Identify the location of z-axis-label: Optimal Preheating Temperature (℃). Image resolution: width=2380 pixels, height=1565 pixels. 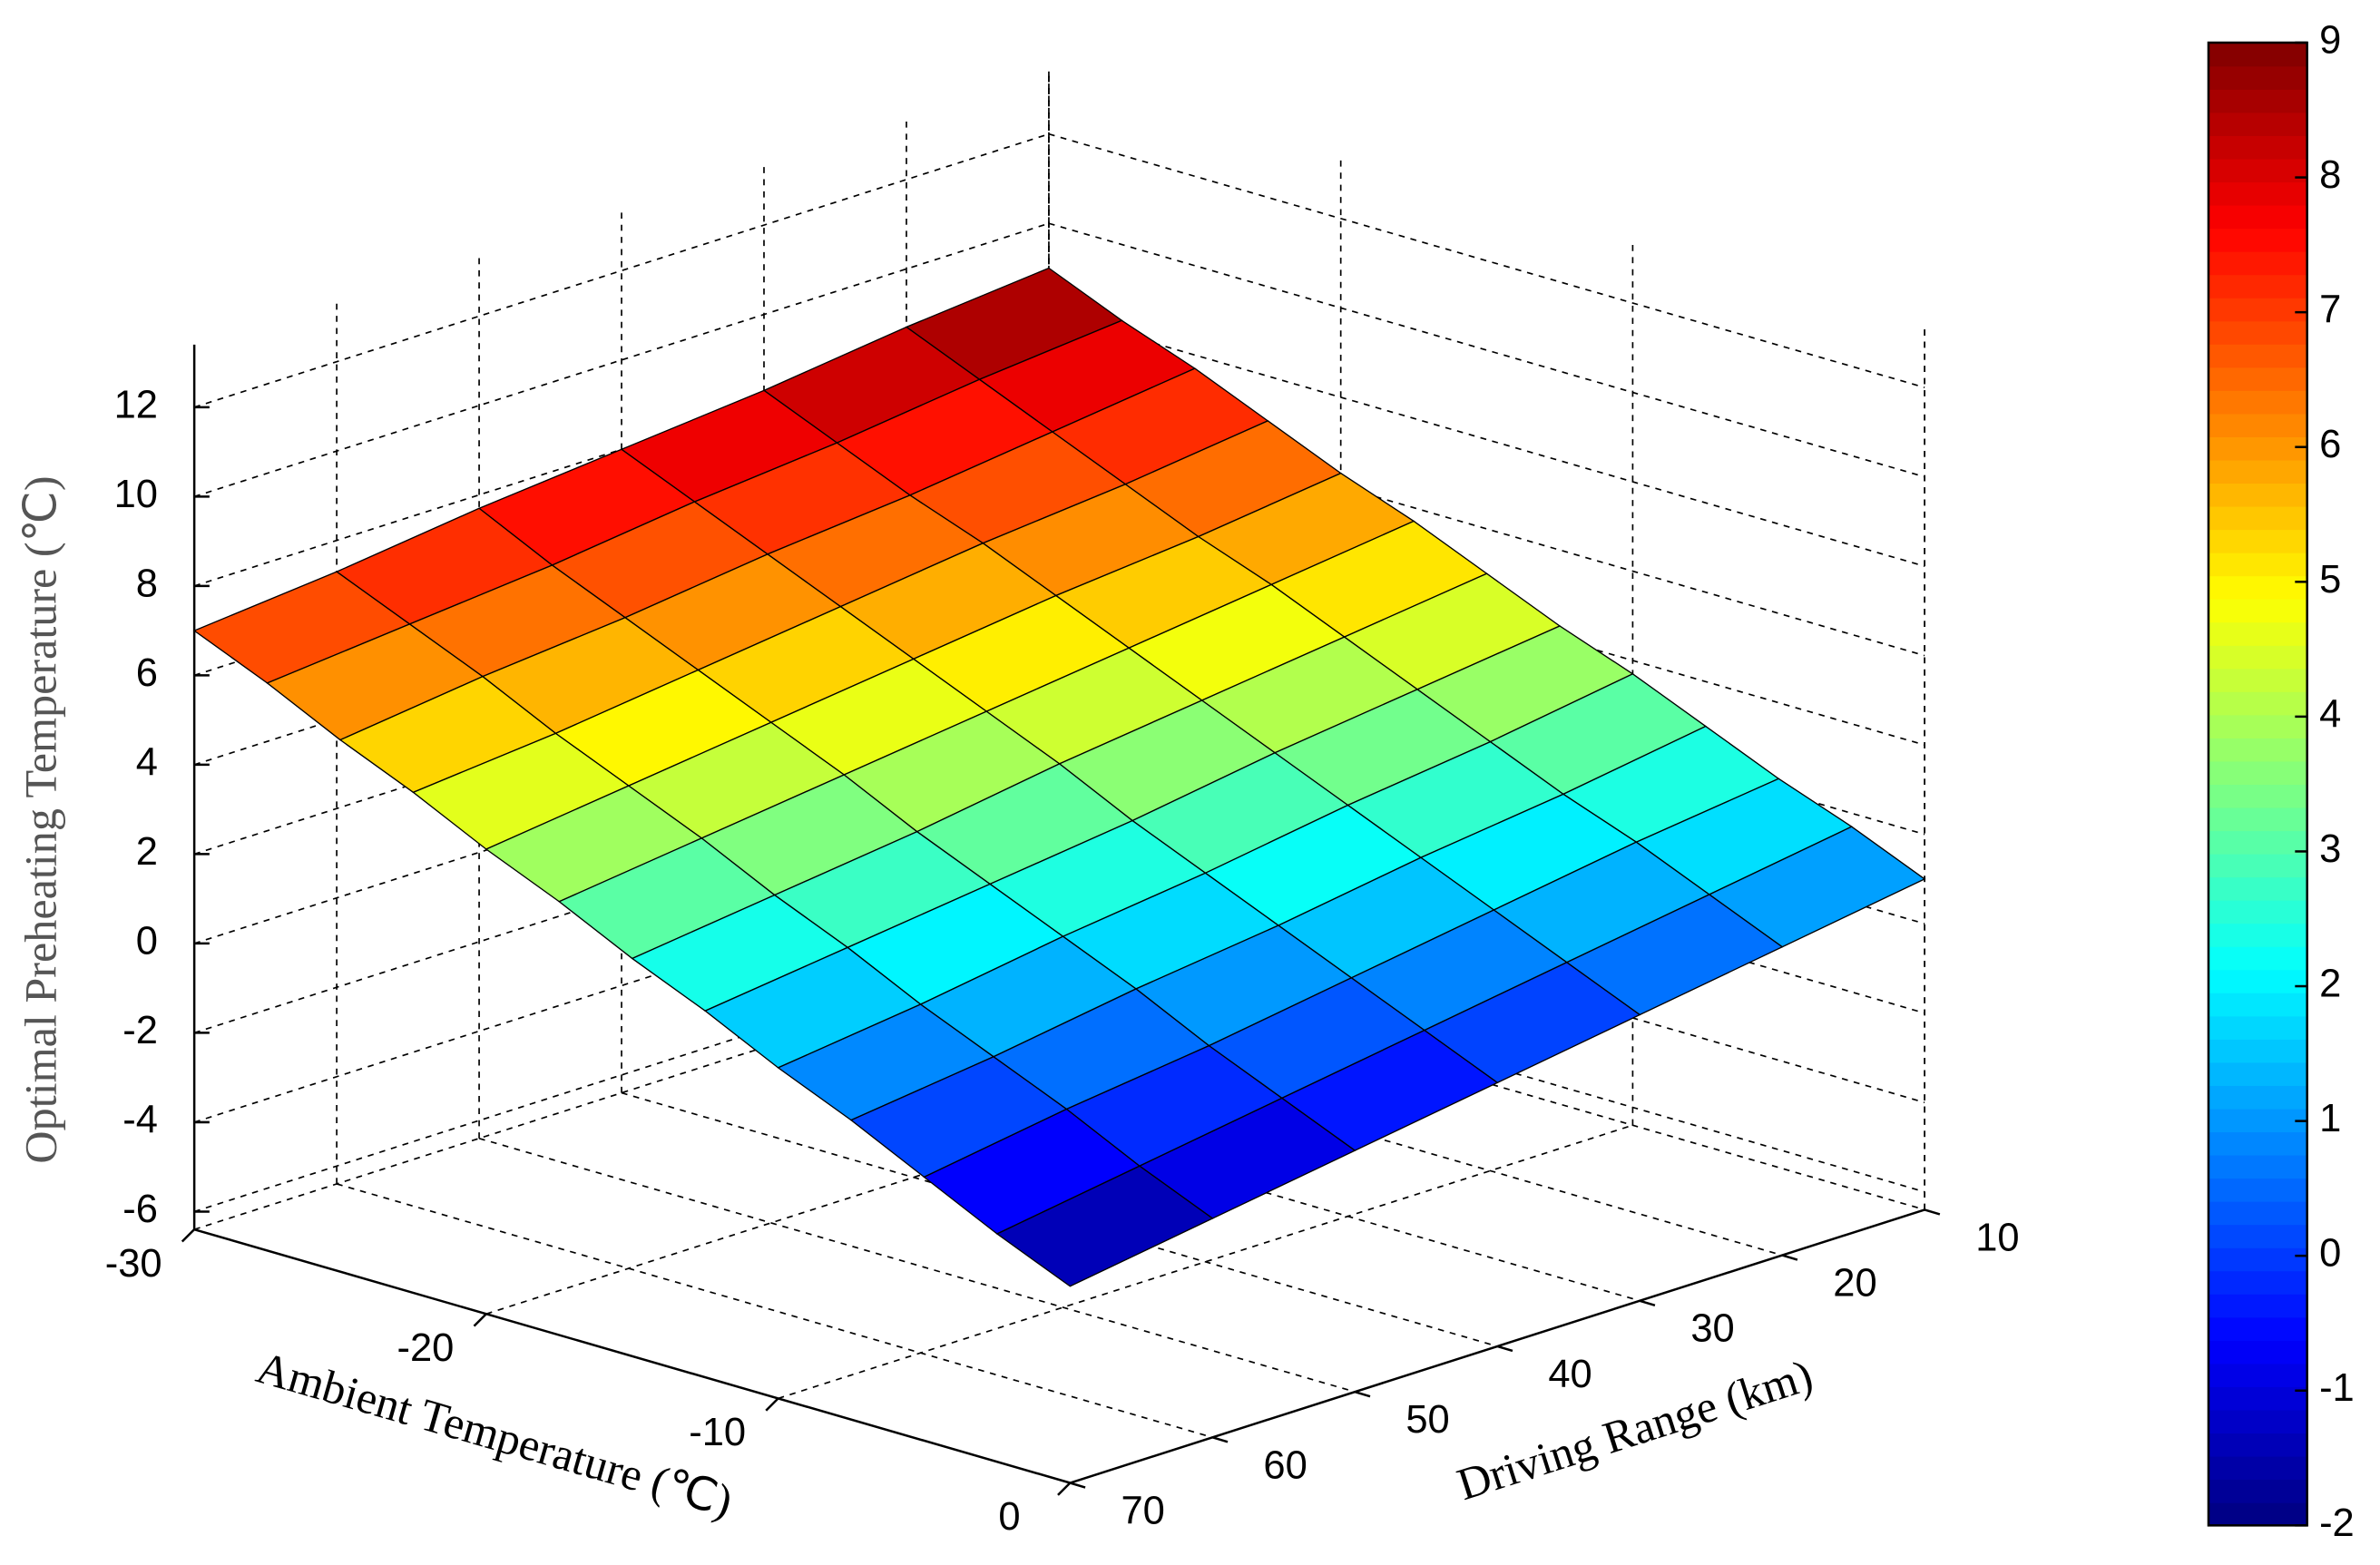
(40, 819).